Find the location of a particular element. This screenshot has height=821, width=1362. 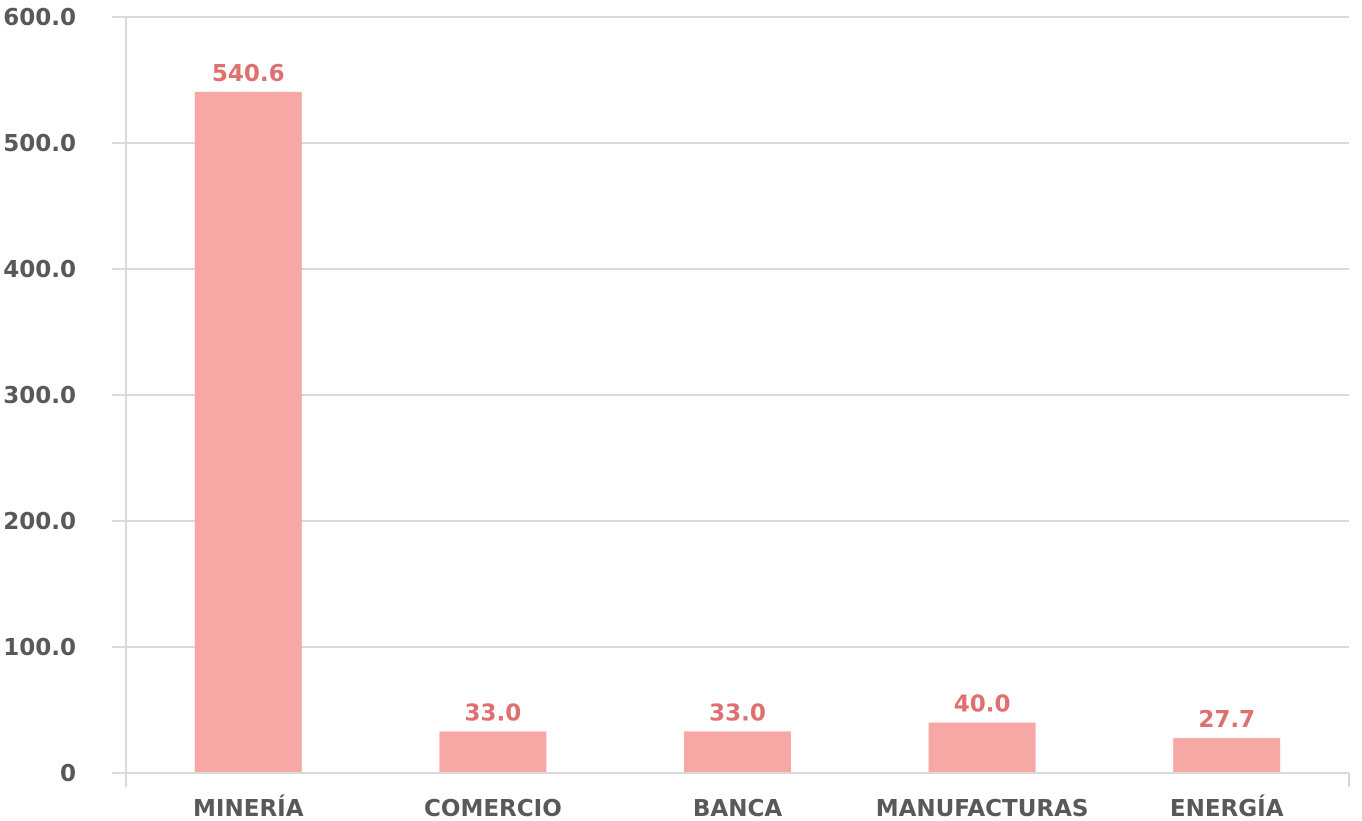

y-tick-label: 0 is located at coordinates (68, 774).